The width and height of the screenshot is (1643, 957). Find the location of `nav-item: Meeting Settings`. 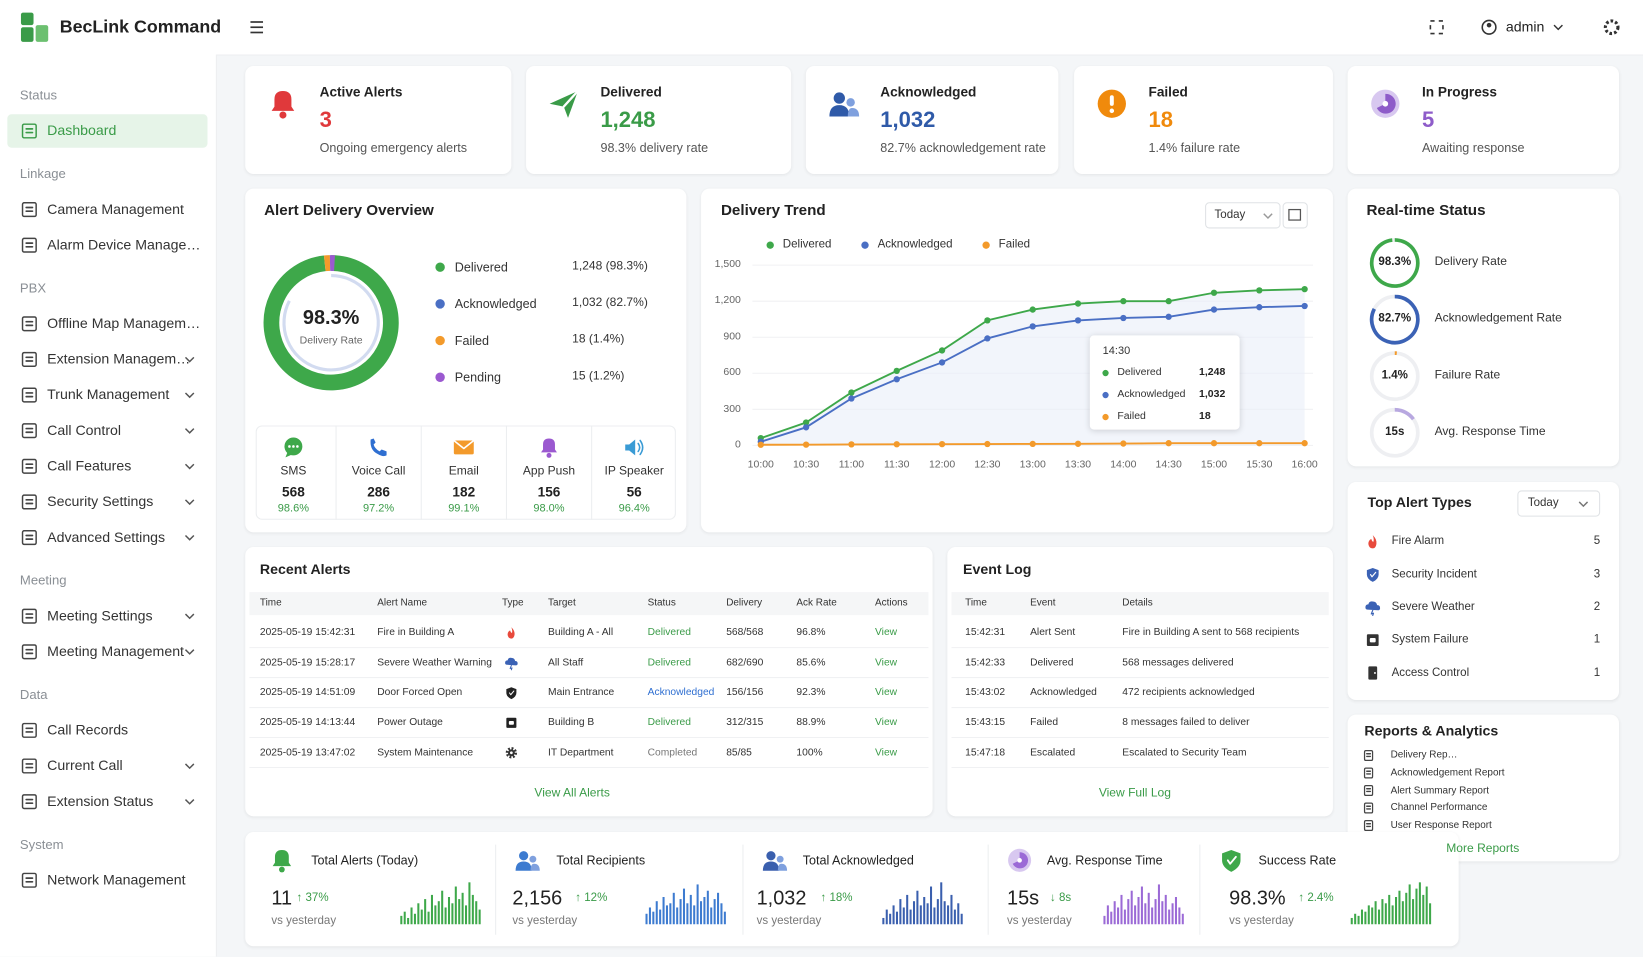

nav-item: Meeting Settings is located at coordinates (100, 615).